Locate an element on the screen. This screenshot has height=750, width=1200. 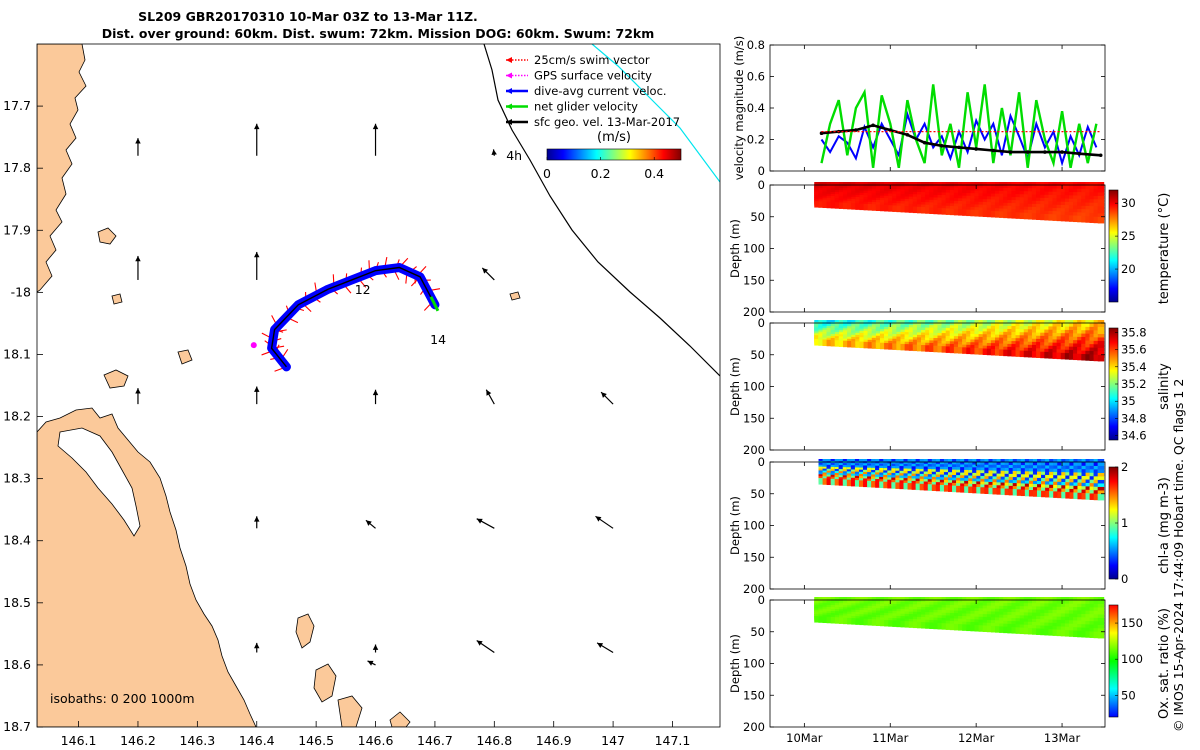
cyan-line is located at coordinates (655, 113).